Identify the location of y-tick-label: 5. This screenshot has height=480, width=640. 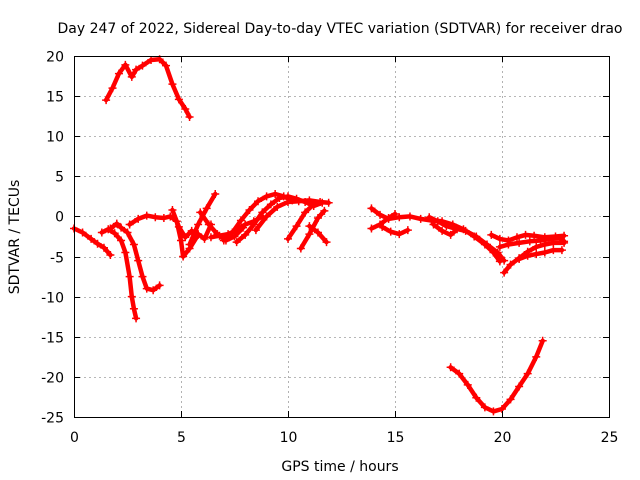
(59, 178).